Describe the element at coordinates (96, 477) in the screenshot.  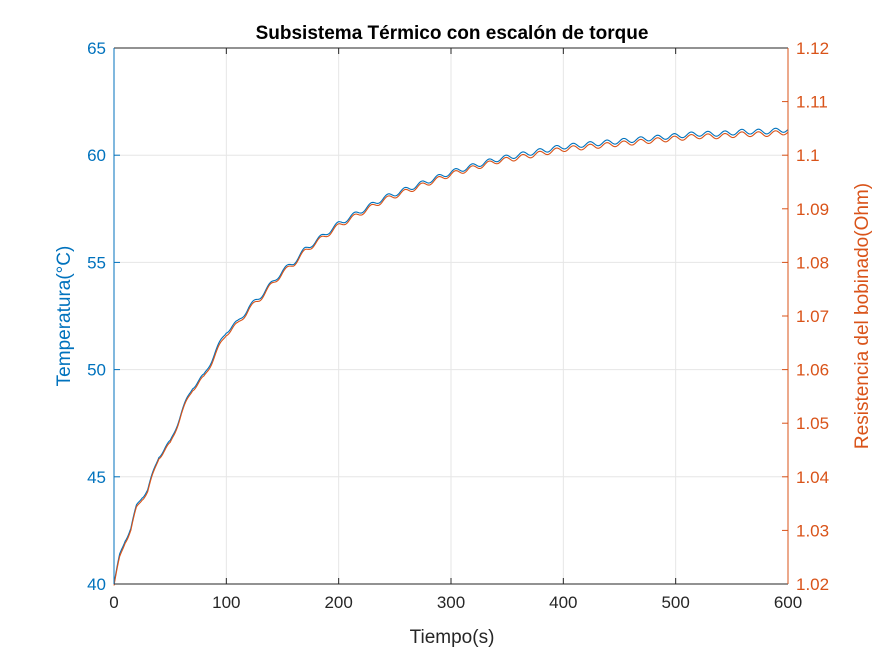
I see `y-left-tick-label: 45` at that location.